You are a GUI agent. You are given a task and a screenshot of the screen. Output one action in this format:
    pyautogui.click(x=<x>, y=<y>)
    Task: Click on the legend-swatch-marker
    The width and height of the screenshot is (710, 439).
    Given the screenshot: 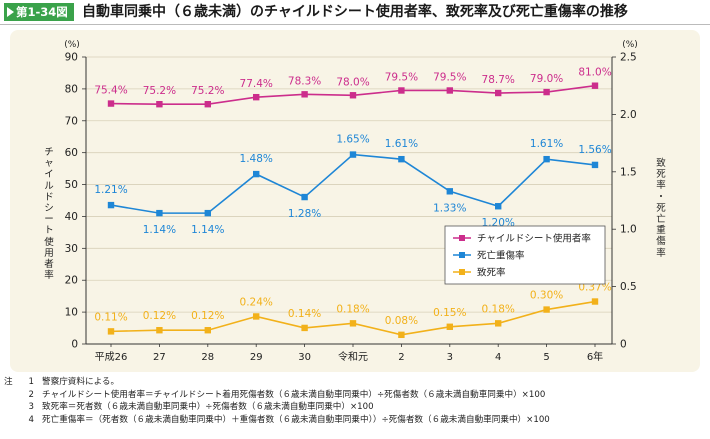 What is the action you would take?
    pyautogui.click(x=462, y=255)
    